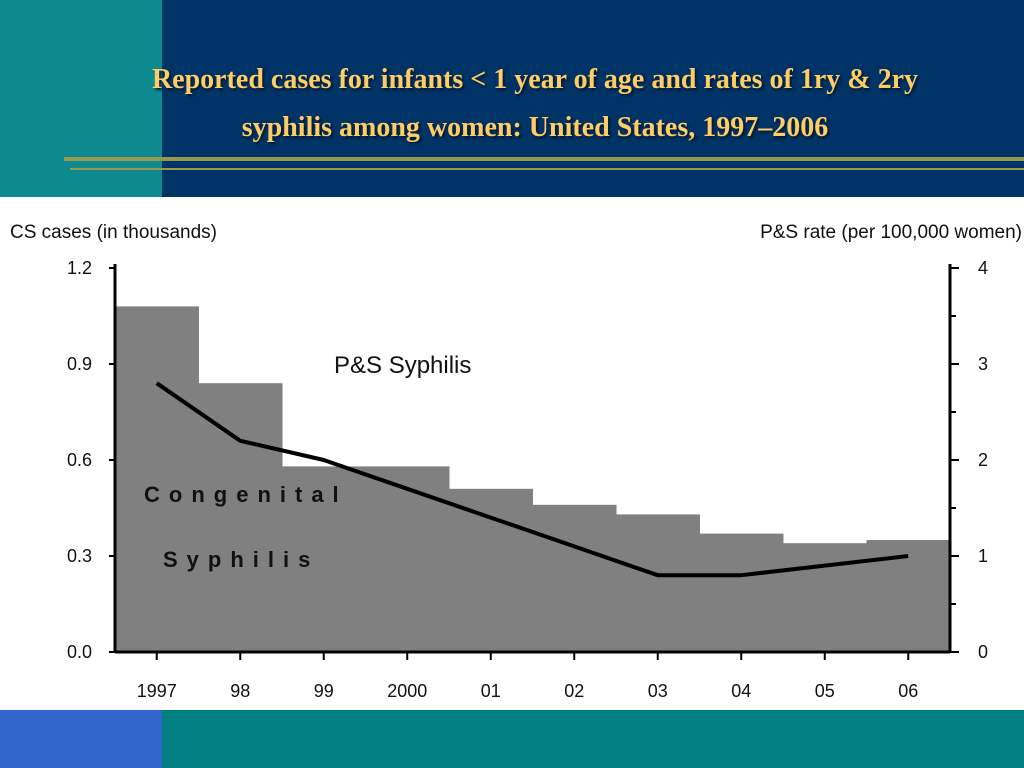 Image resolution: width=1024 pixels, height=768 pixels. Describe the element at coordinates (157, 691) in the screenshot. I see `x-tick-label: 1997` at that location.